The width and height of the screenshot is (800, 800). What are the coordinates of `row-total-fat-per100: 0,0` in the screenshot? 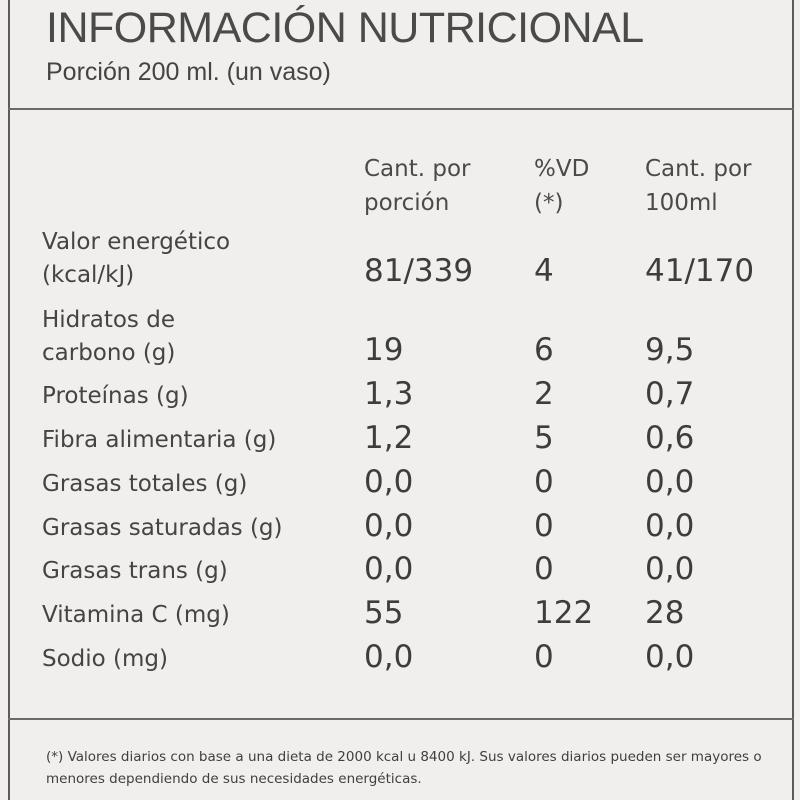 It's located at (670, 482).